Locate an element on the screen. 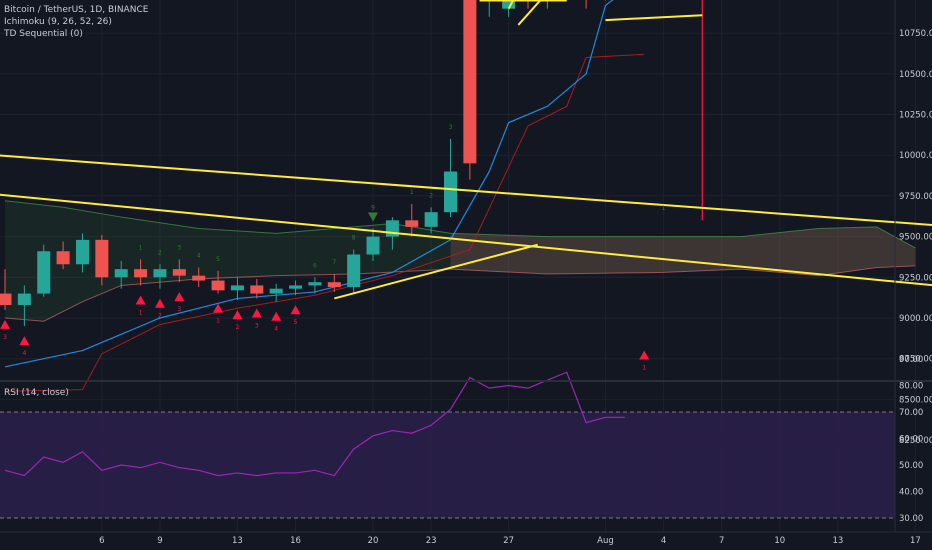 This screenshot has height=550, width=932. price-tick-label: 9750.00 is located at coordinates (915, 197).